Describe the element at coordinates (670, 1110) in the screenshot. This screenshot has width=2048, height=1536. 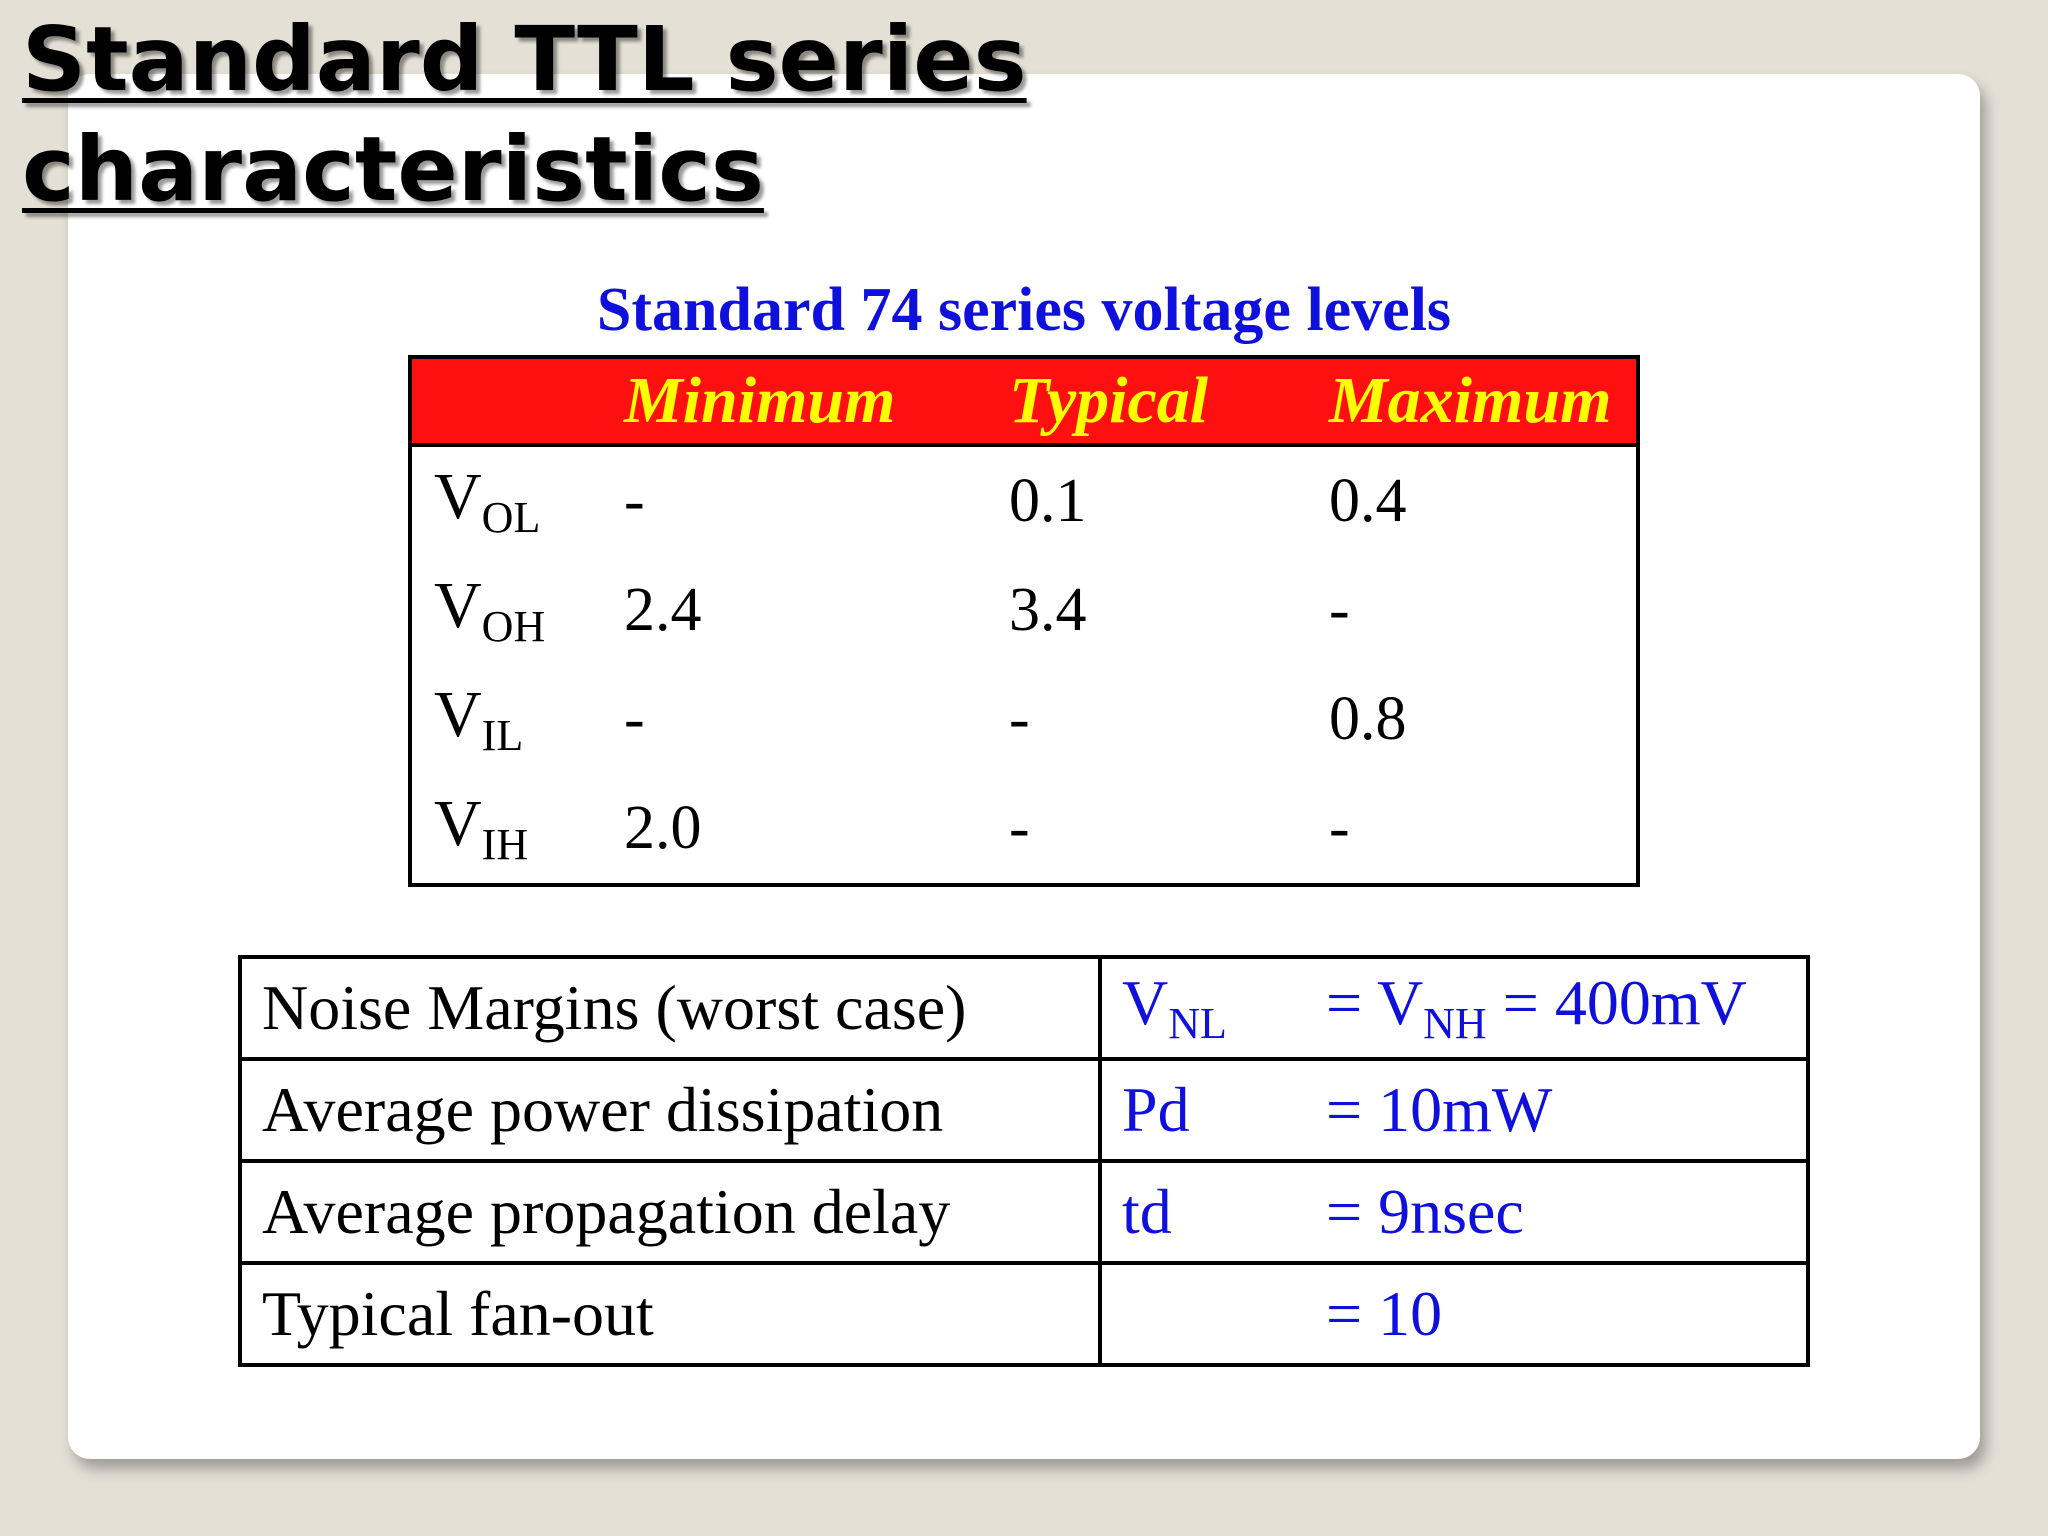
I see `characteristic-label: Average power dissipation` at that location.